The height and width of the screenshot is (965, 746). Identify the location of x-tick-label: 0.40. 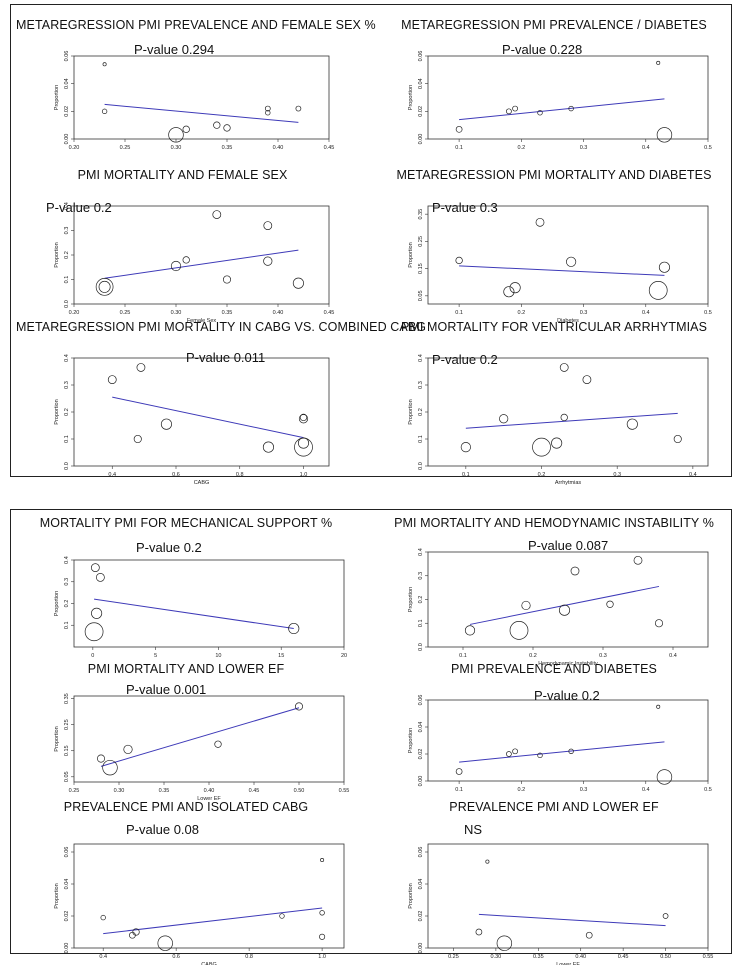
(278, 313).